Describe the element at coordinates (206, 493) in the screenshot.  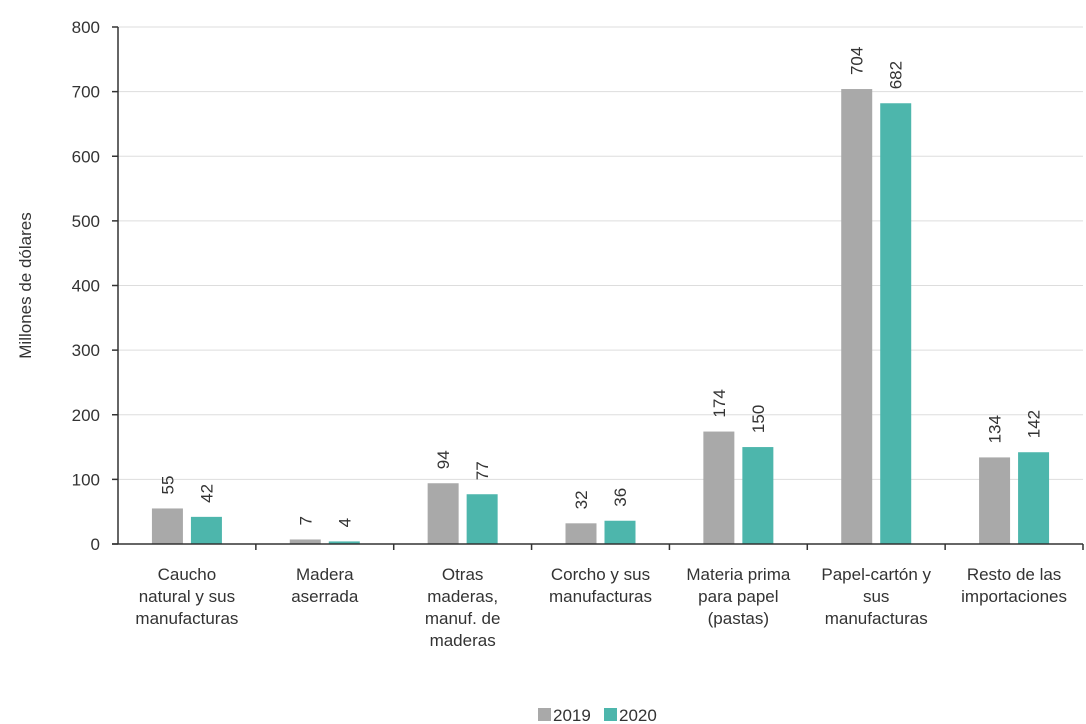
I see `data-label: 42` at that location.